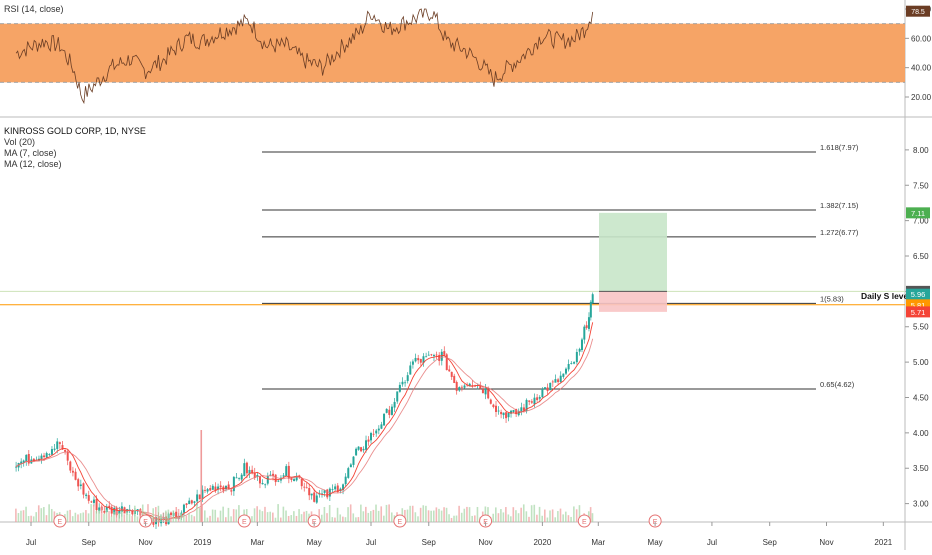 The width and height of the screenshot is (932, 555). Describe the element at coordinates (921, 468) in the screenshot. I see `price-tick-label: 3.50` at that location.